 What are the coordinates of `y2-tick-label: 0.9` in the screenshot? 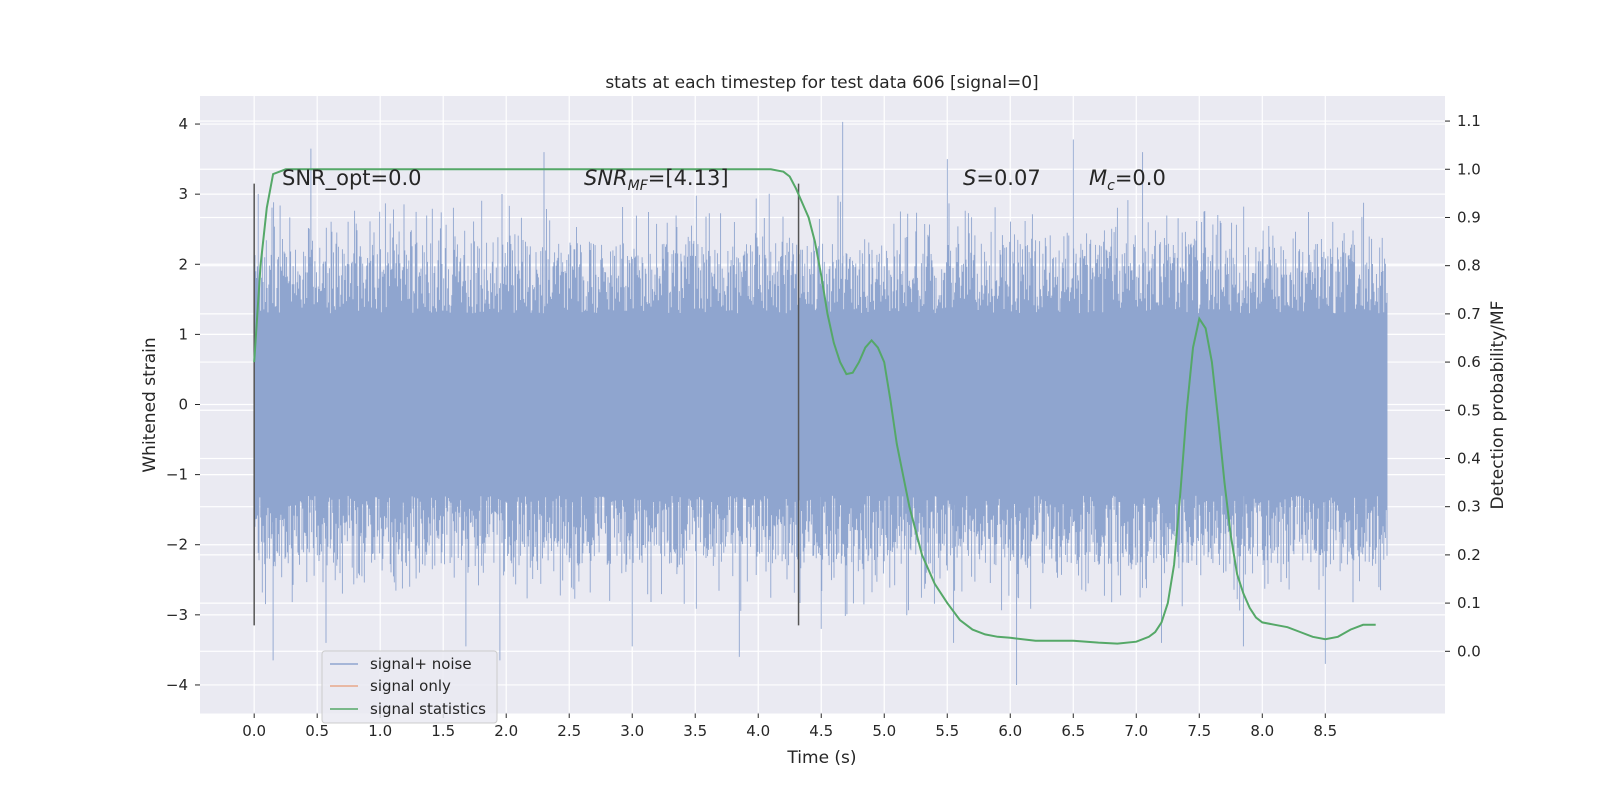 It's located at (1469, 217).